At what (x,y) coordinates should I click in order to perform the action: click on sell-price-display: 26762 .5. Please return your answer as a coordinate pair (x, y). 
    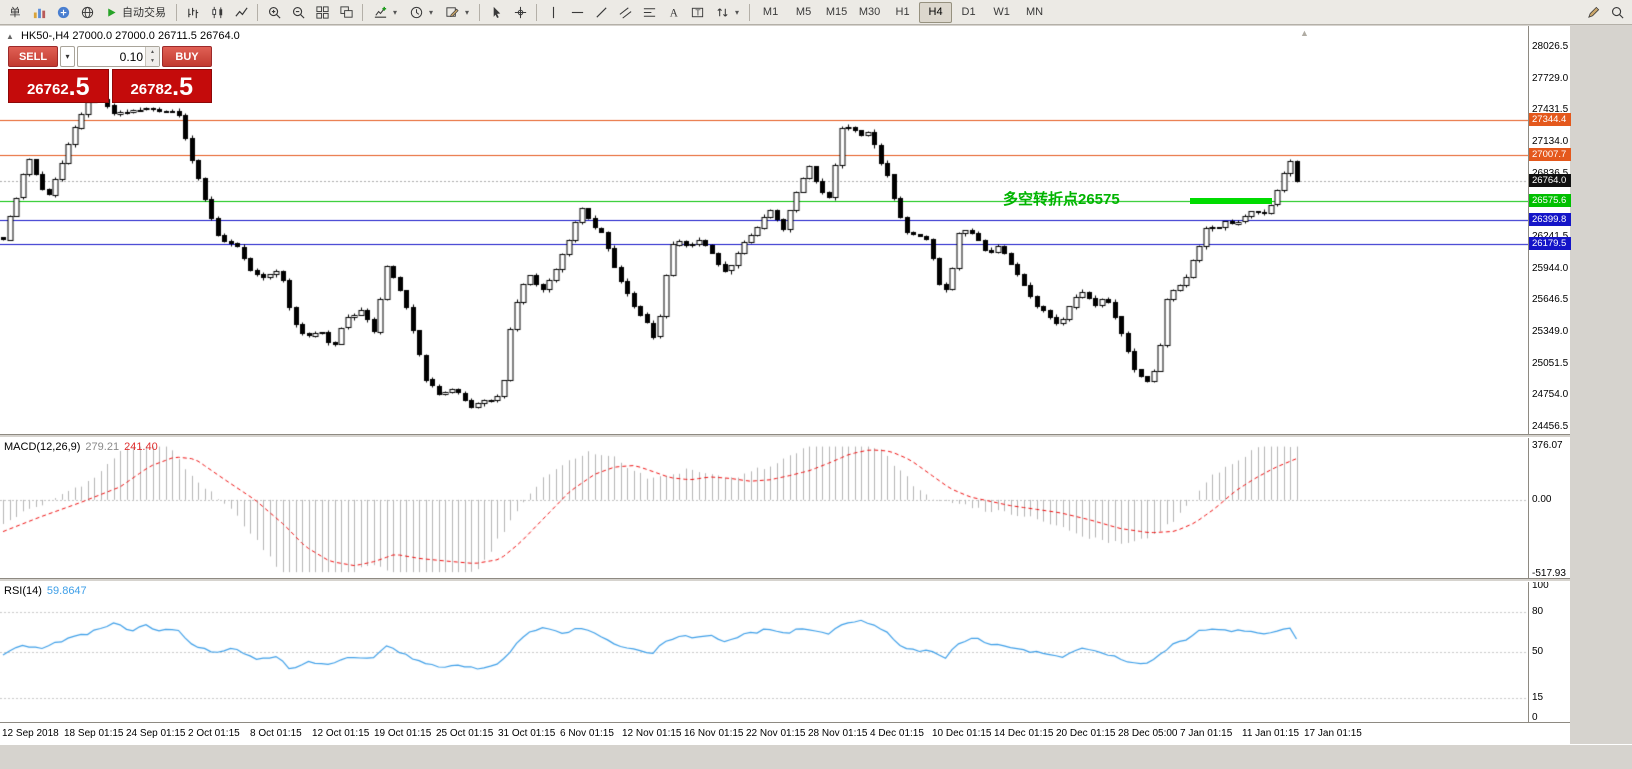
    Looking at the image, I should click on (58, 86).